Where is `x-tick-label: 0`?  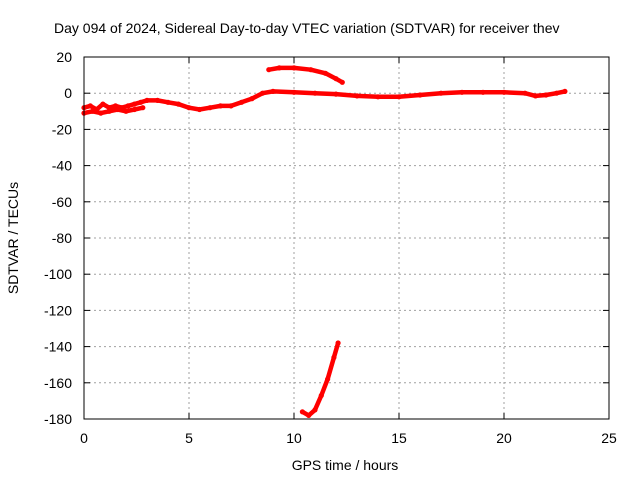 x-tick-label: 0 is located at coordinates (84, 438).